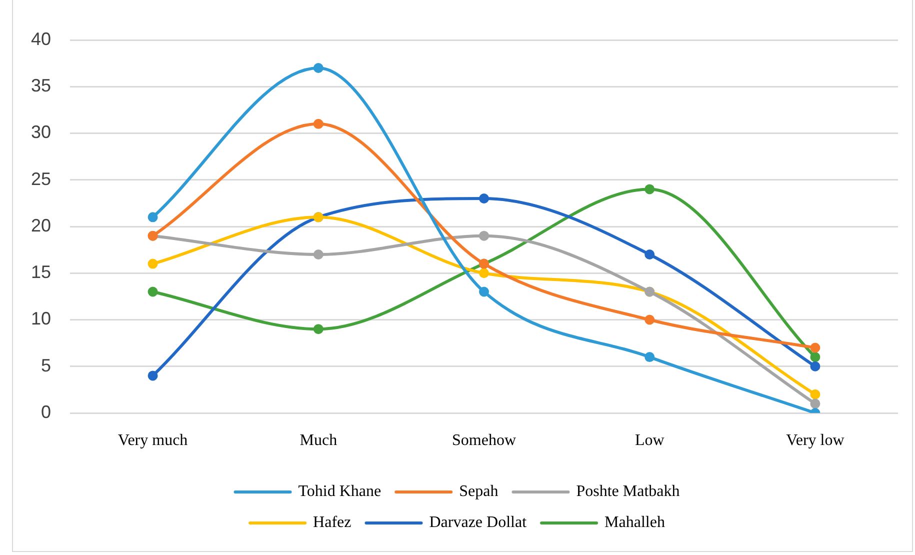 This screenshot has height=555, width=915. I want to click on y-tick-label: 15, so click(40, 272).